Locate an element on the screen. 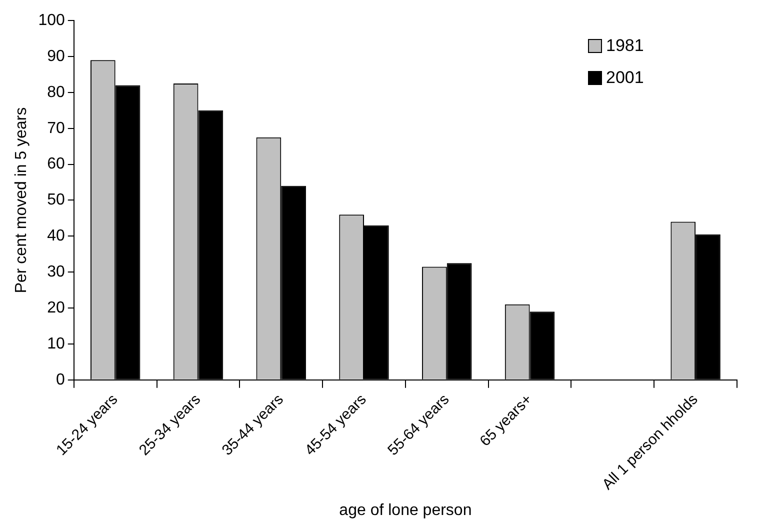 The image size is (765, 532). y-tick-label: 50 is located at coordinates (56, 200).